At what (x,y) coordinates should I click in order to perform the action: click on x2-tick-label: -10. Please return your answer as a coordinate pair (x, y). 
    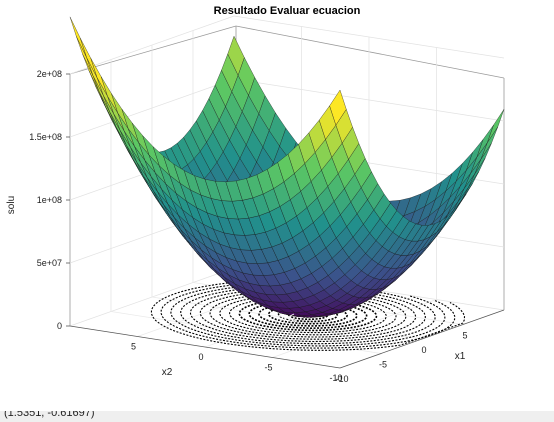
    Looking at the image, I should click on (335, 378).